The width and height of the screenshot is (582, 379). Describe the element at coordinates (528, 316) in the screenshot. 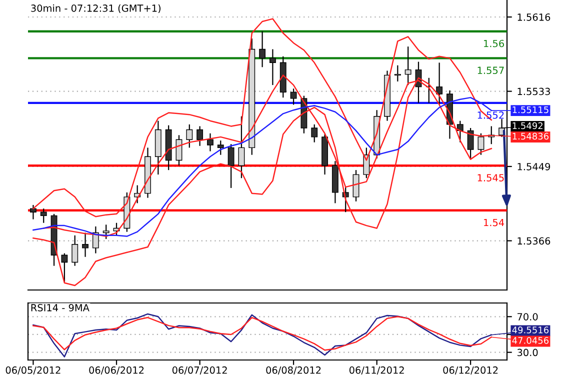

I see `y-tick-label: 70.0` at that location.